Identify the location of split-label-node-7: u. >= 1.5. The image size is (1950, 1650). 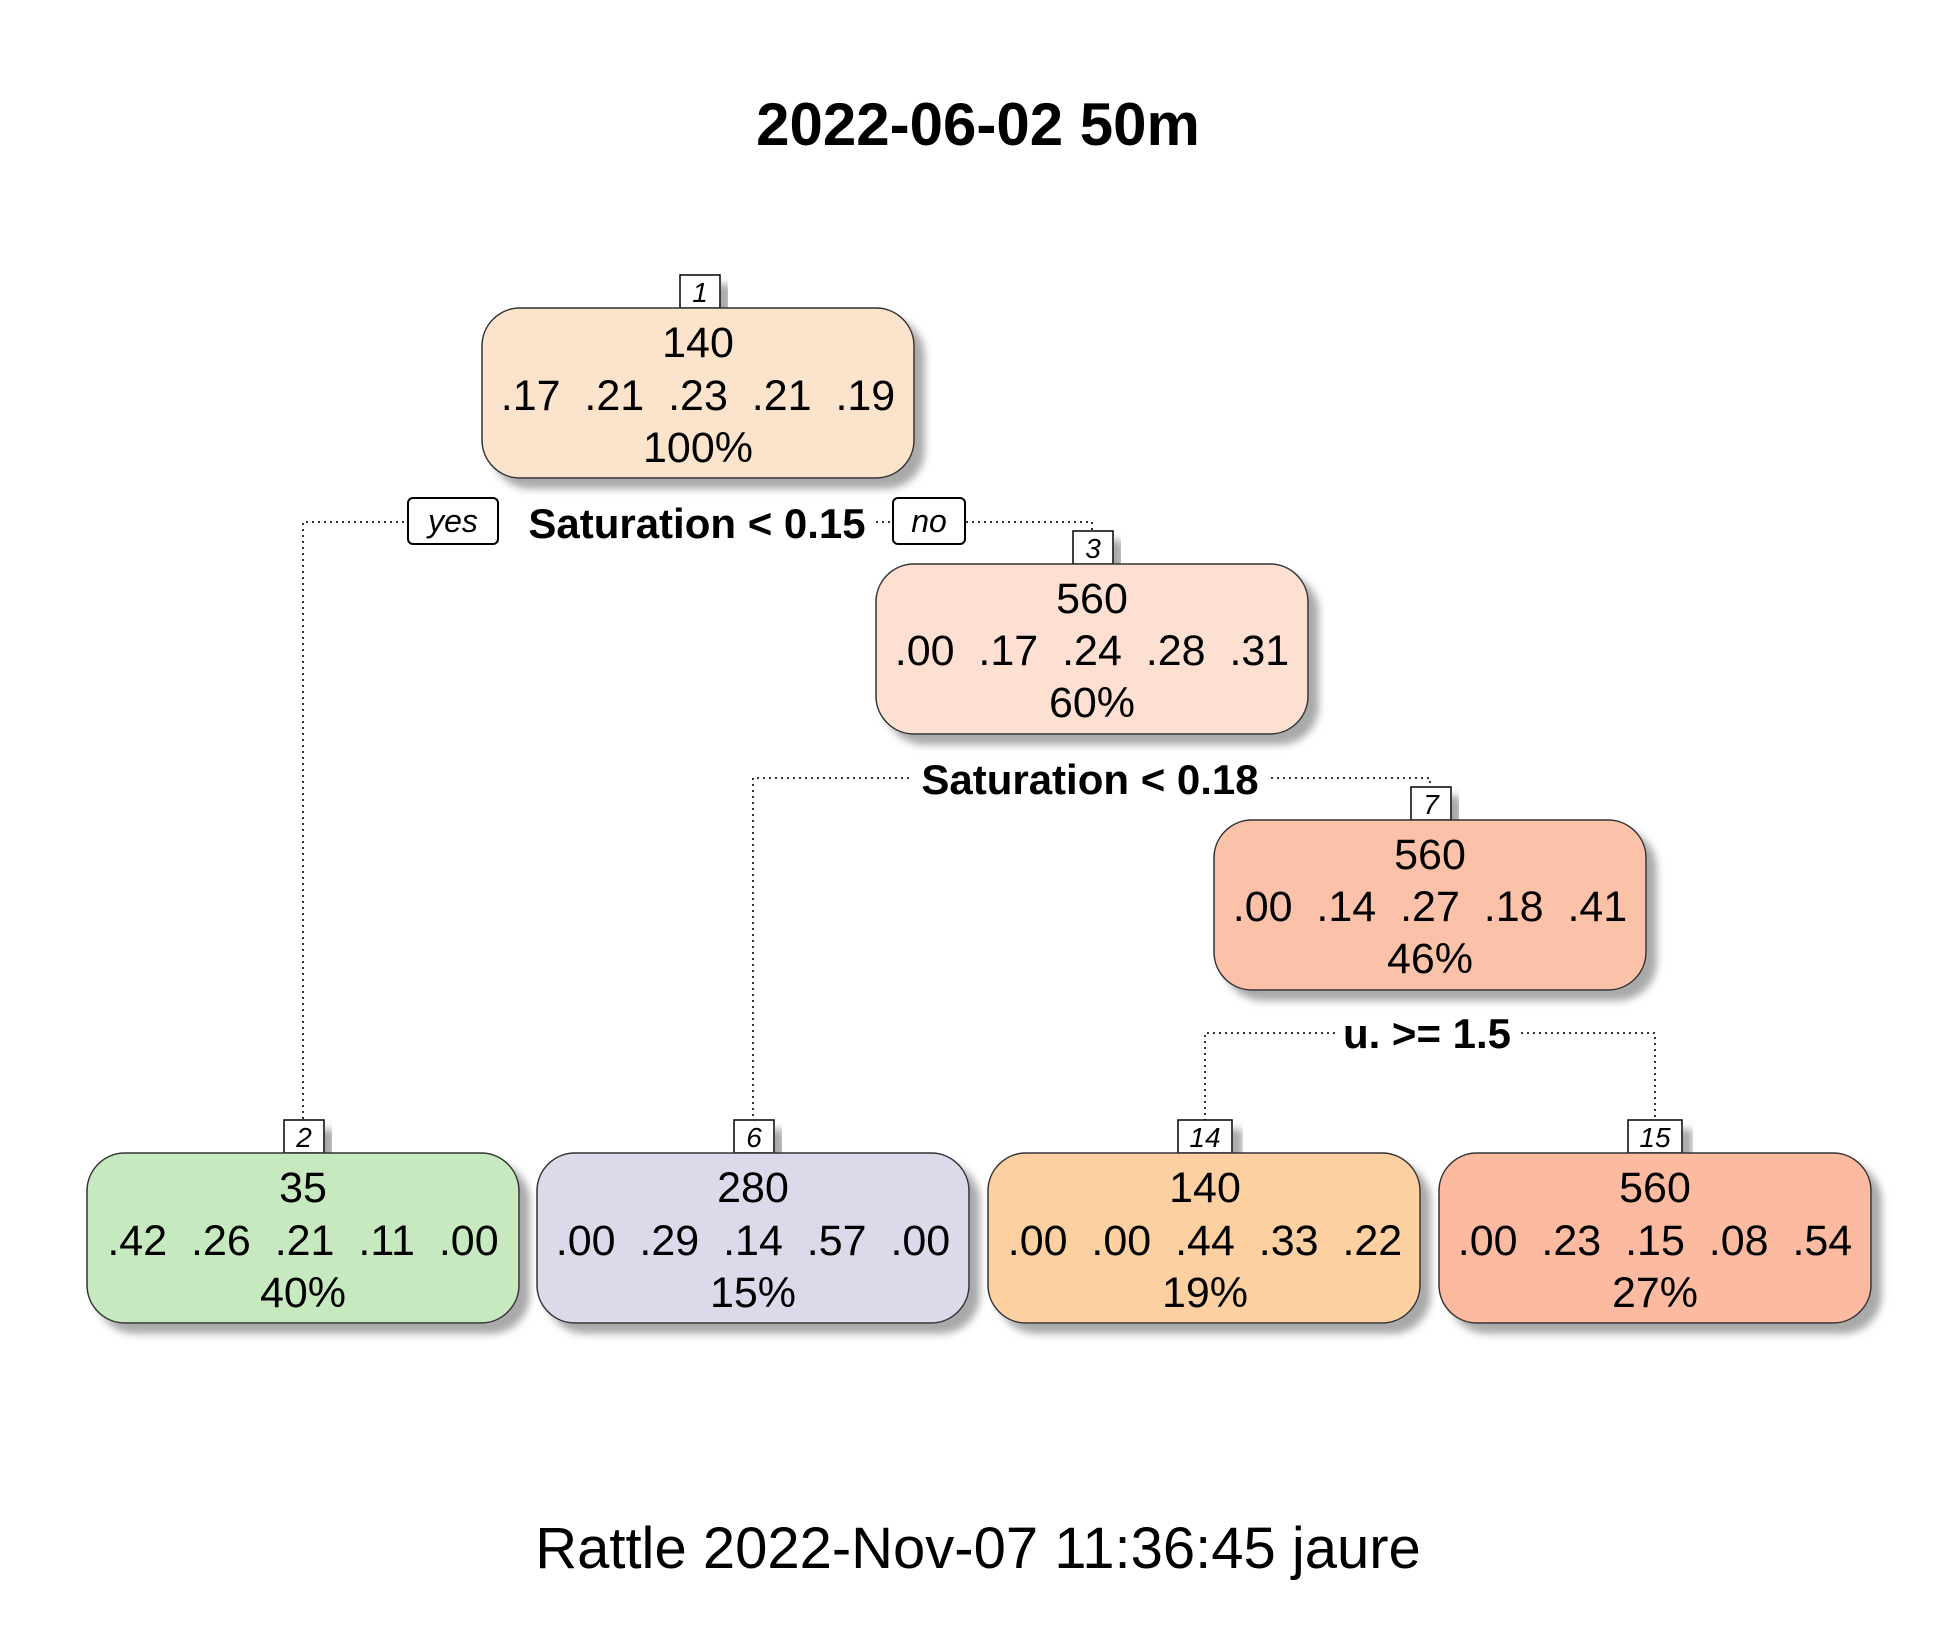
(1427, 1033).